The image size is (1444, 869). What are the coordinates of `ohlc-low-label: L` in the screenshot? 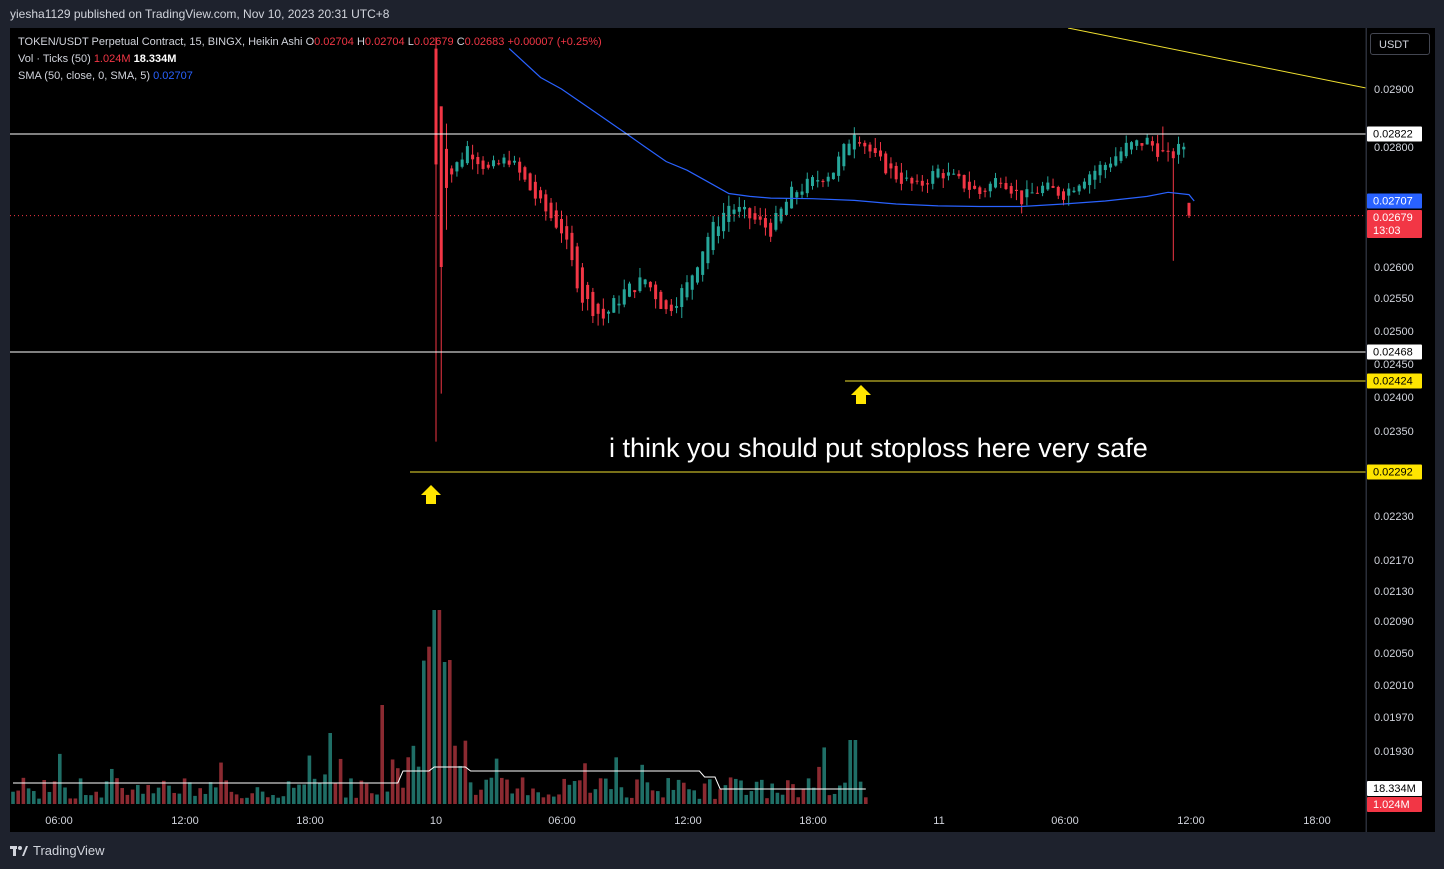 It's located at (410, 42).